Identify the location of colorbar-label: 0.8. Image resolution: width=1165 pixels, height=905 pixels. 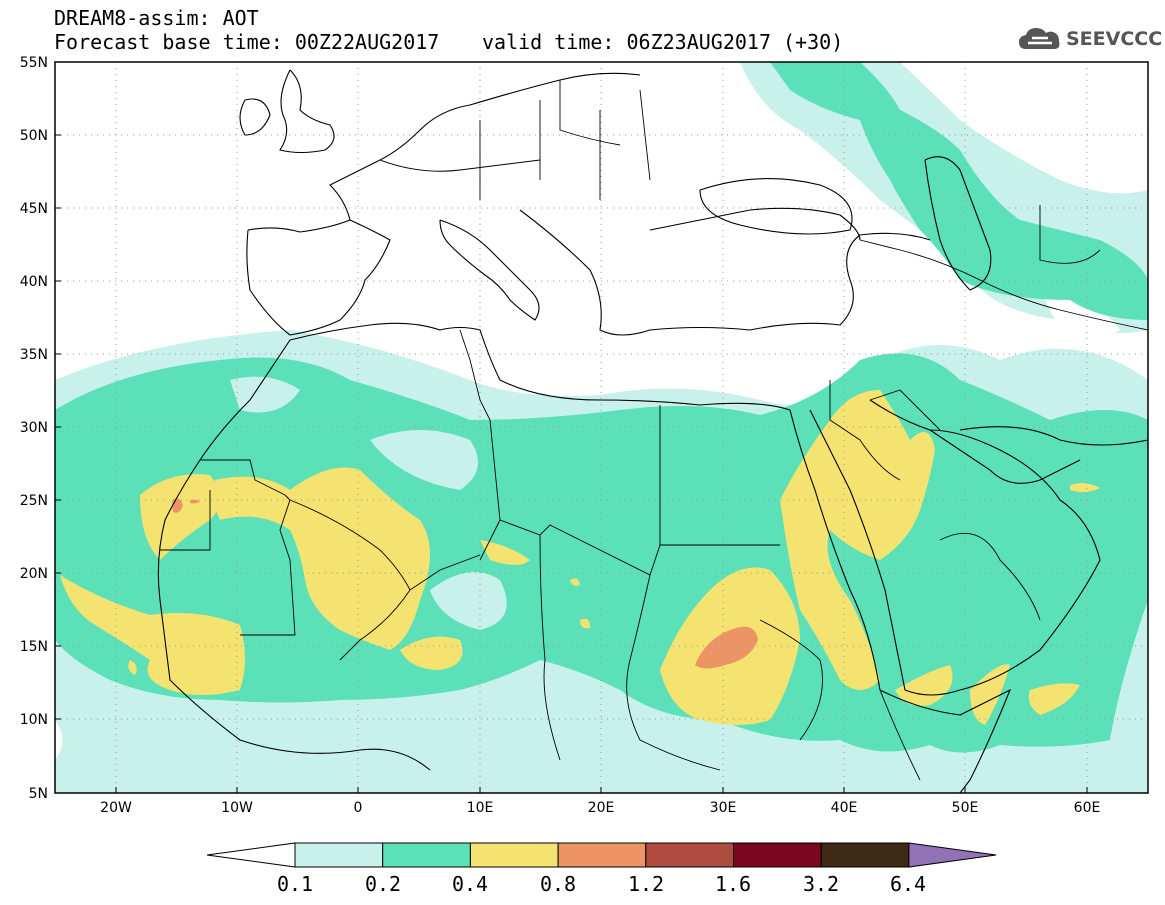
(558, 884).